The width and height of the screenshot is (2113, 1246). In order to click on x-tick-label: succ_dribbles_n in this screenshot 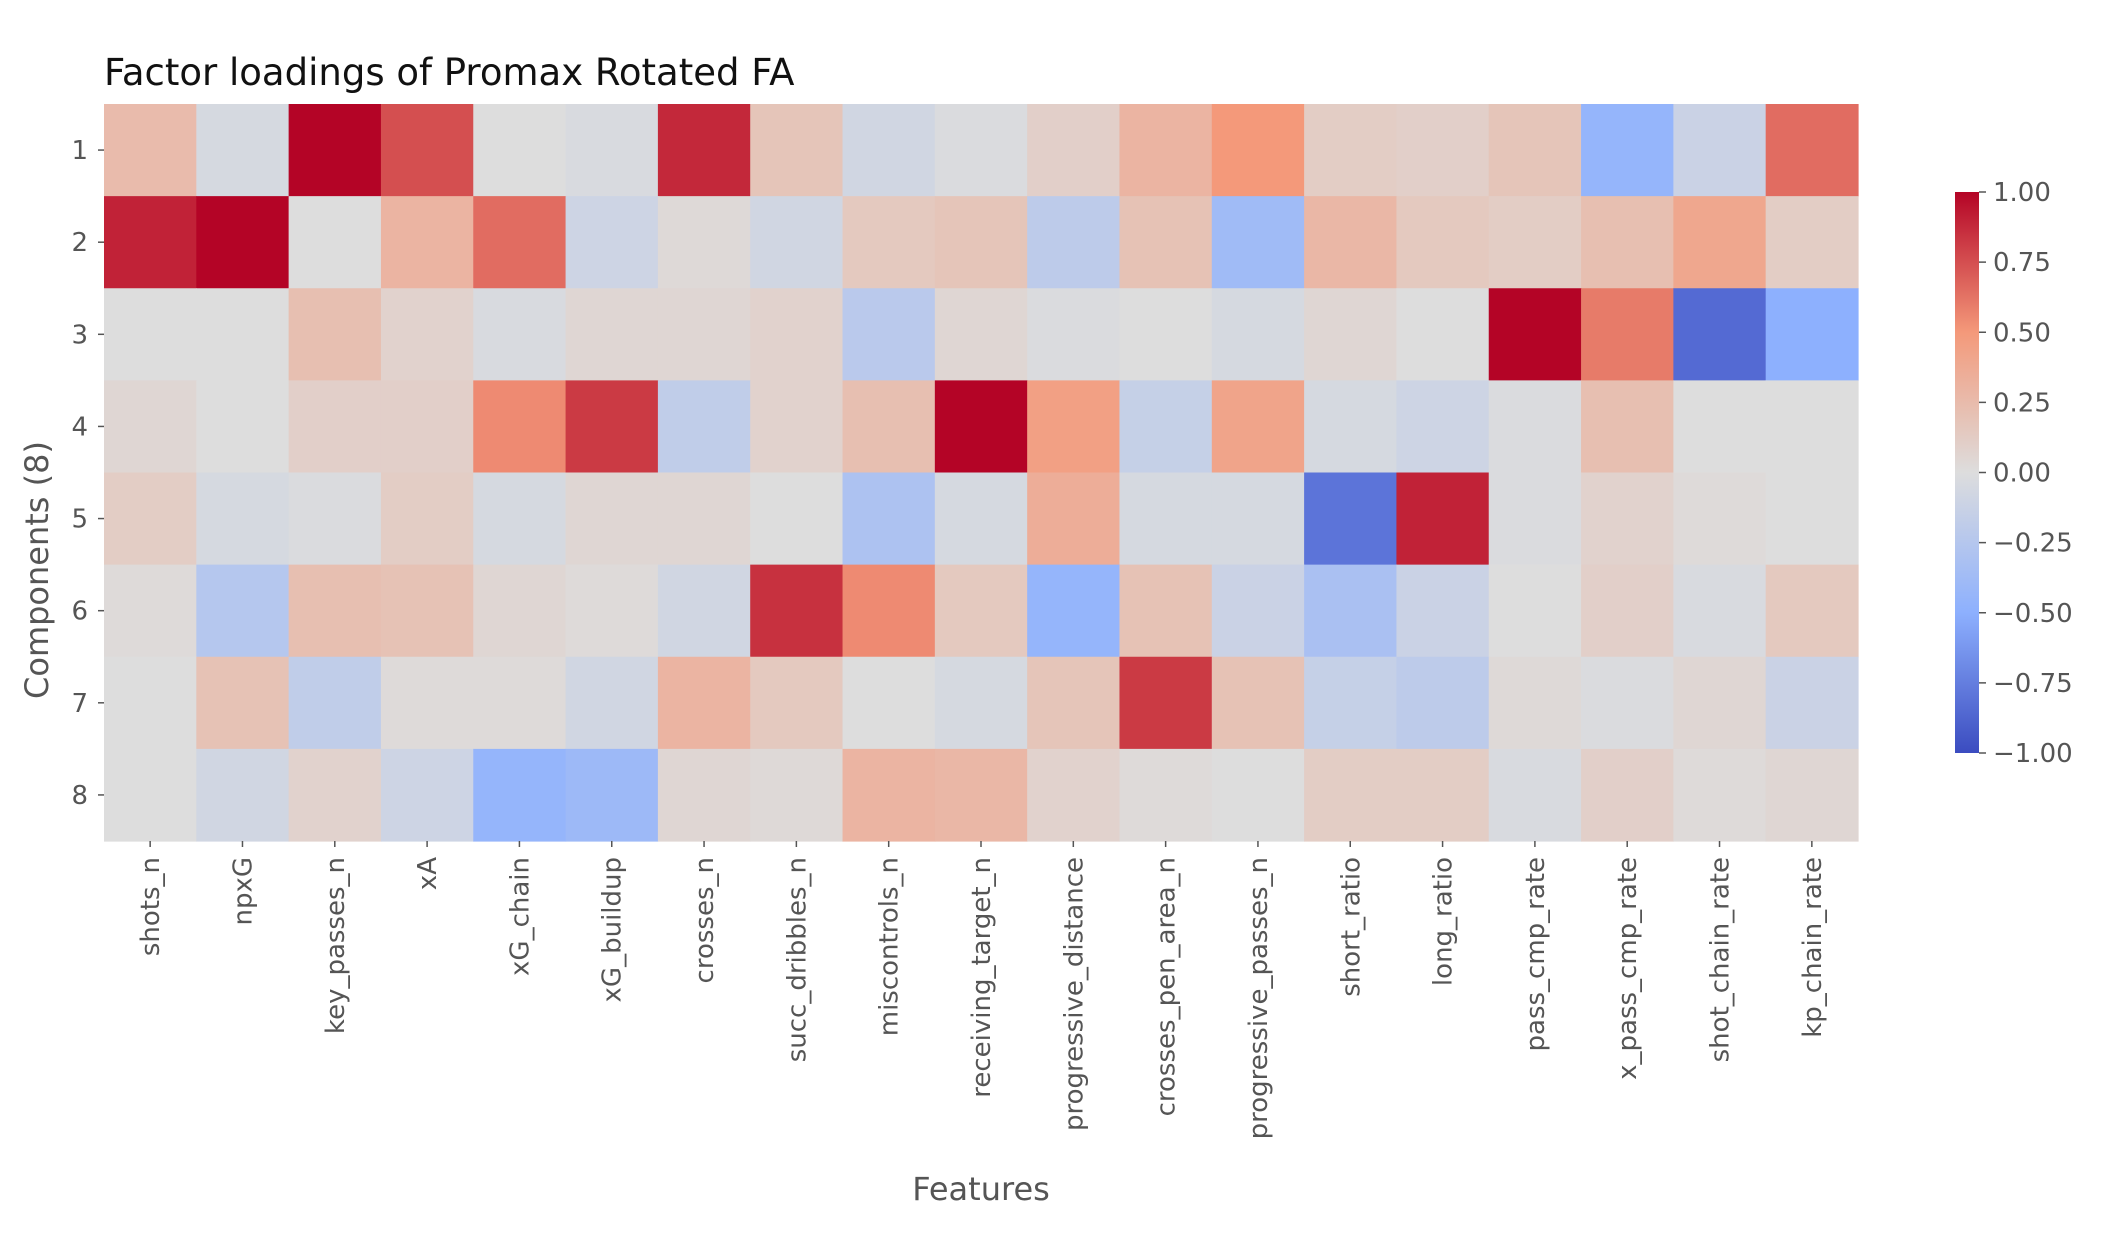, I will do `click(797, 959)`.